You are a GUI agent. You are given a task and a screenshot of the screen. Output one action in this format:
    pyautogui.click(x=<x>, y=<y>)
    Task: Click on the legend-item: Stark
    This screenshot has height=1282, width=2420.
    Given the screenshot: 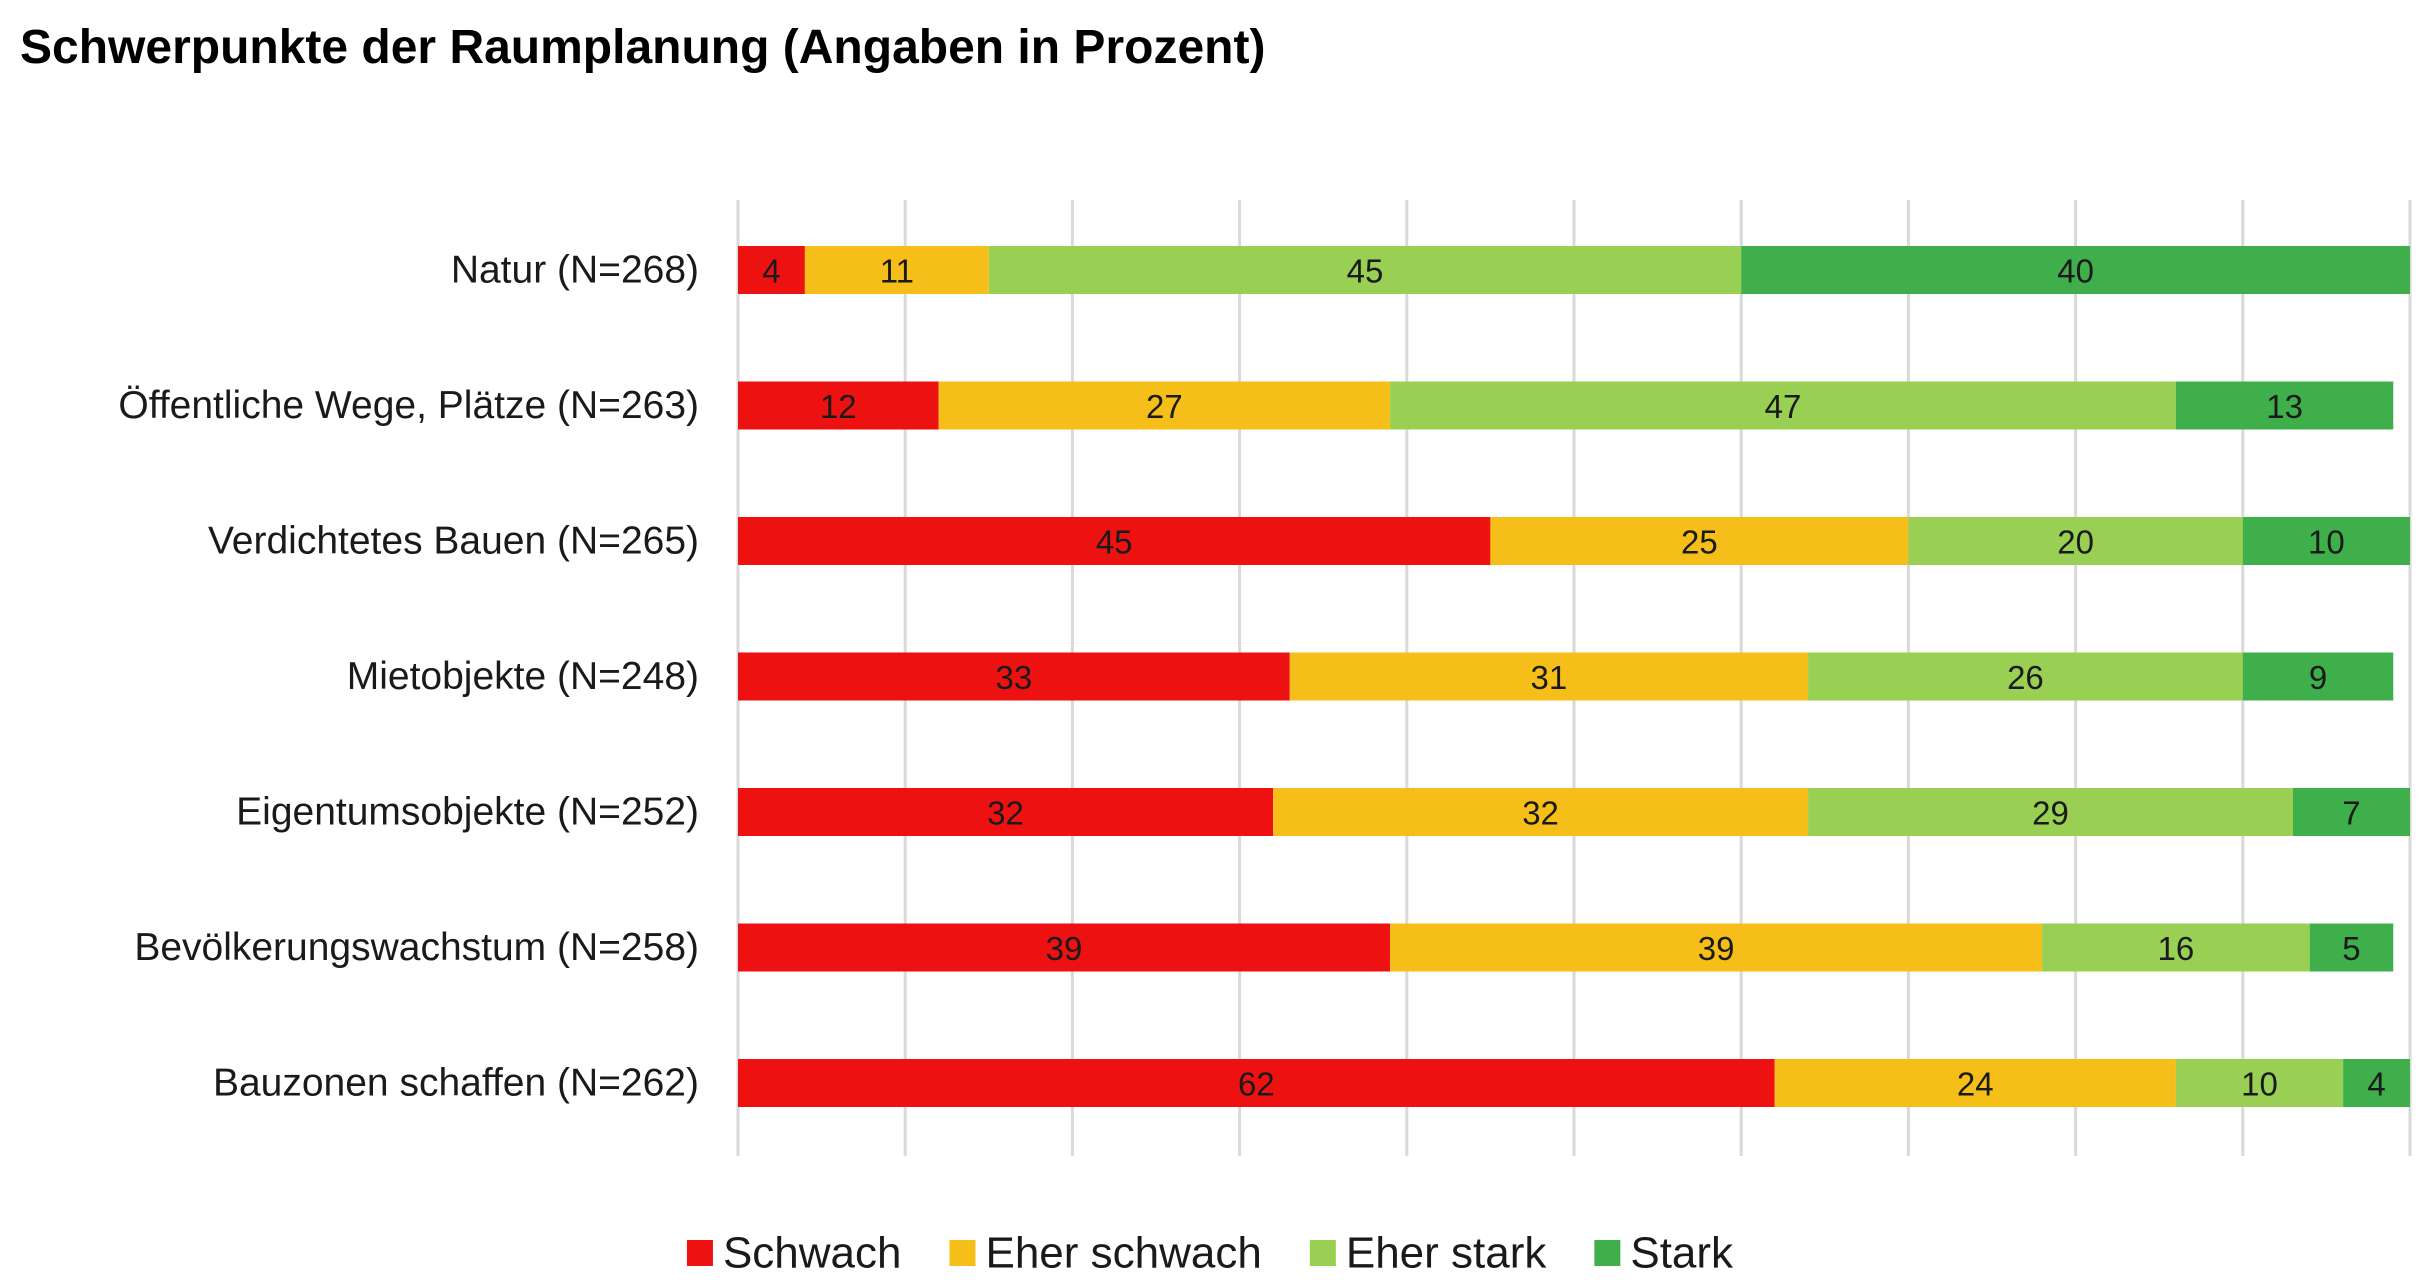 What is the action you would take?
    pyautogui.click(x=1664, y=1253)
    